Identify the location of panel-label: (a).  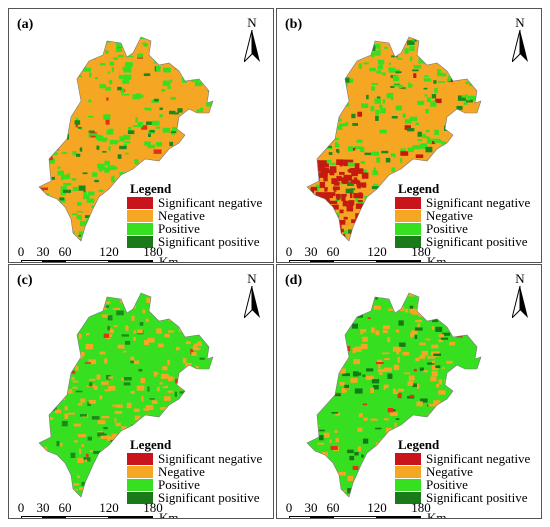
(25, 24).